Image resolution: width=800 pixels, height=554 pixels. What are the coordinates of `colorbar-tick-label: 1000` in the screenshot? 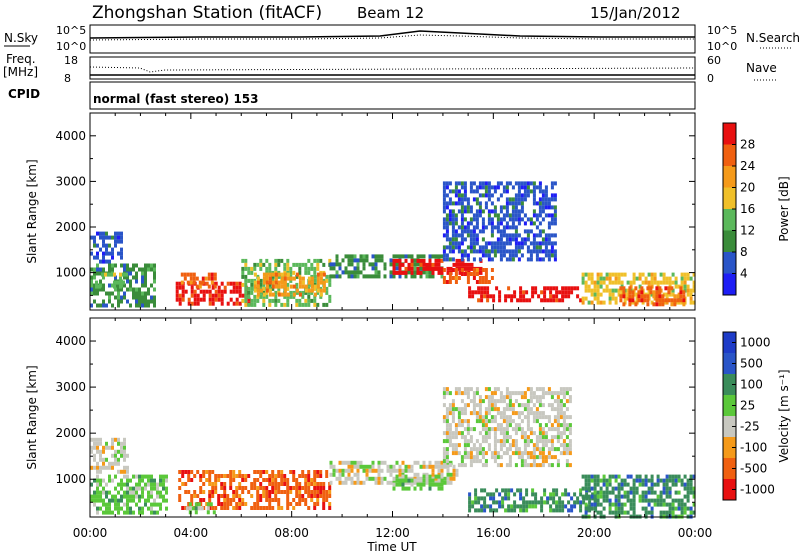 It's located at (755, 343).